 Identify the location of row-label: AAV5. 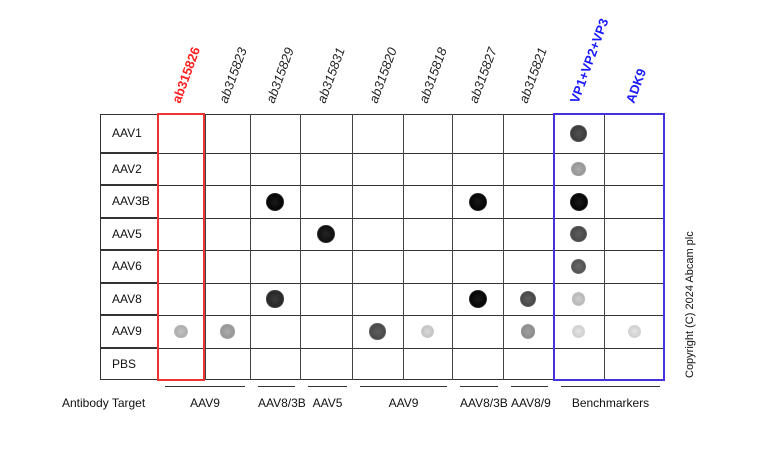
(128, 234).